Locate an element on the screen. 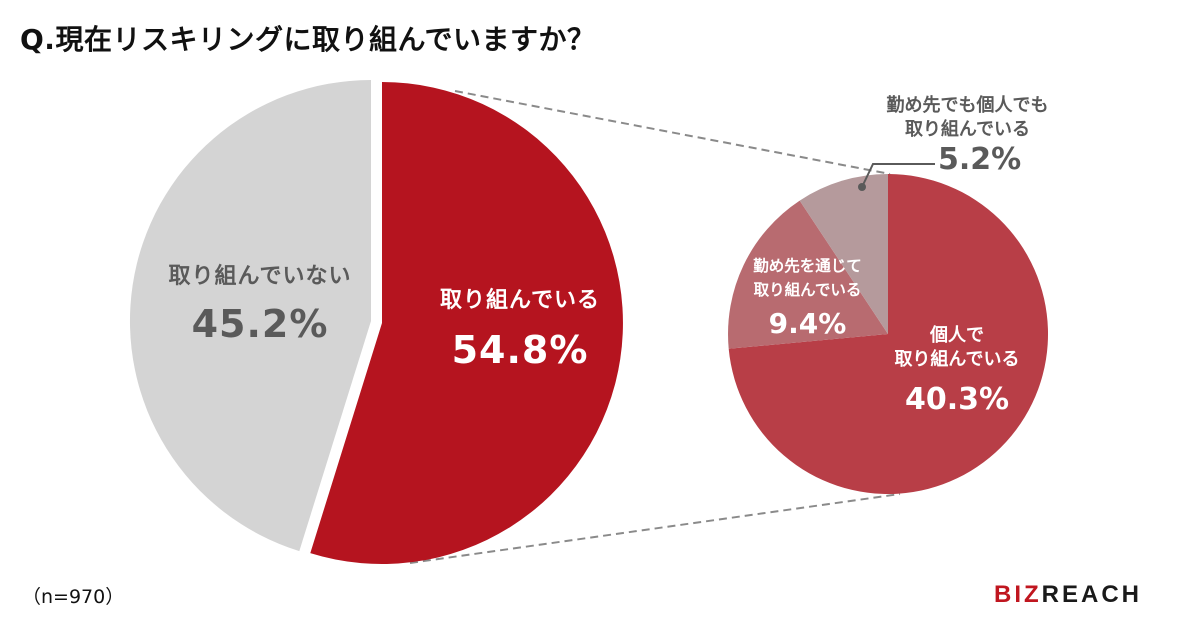  label-both-value: 5.2% is located at coordinates (980, 159).